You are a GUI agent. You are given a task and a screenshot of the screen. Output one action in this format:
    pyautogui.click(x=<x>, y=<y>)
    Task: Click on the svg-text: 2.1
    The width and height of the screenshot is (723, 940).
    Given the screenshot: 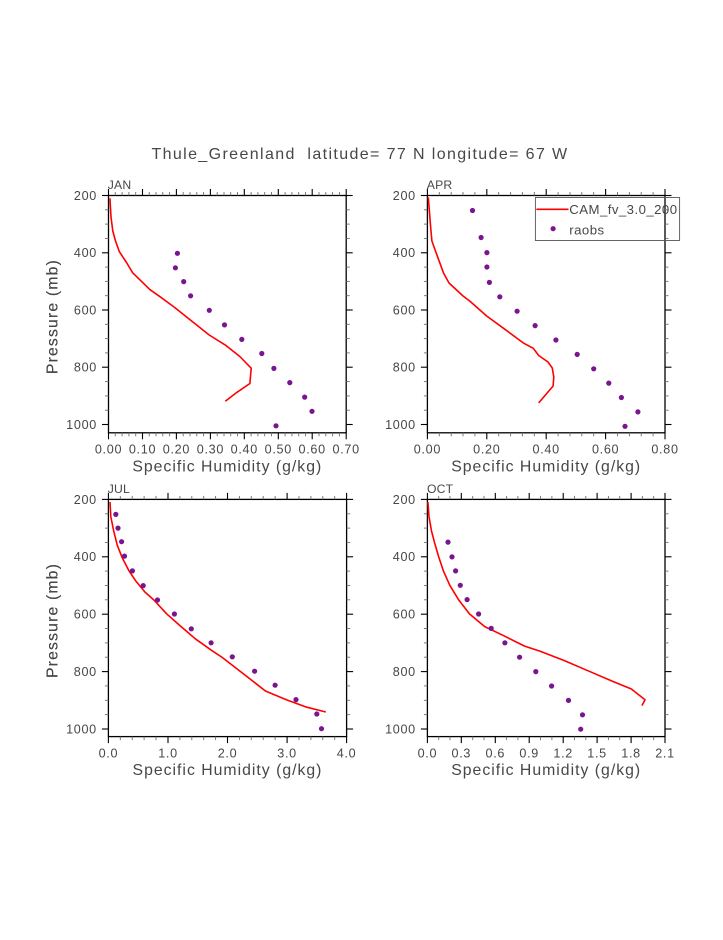 What is the action you would take?
    pyautogui.click(x=665, y=753)
    